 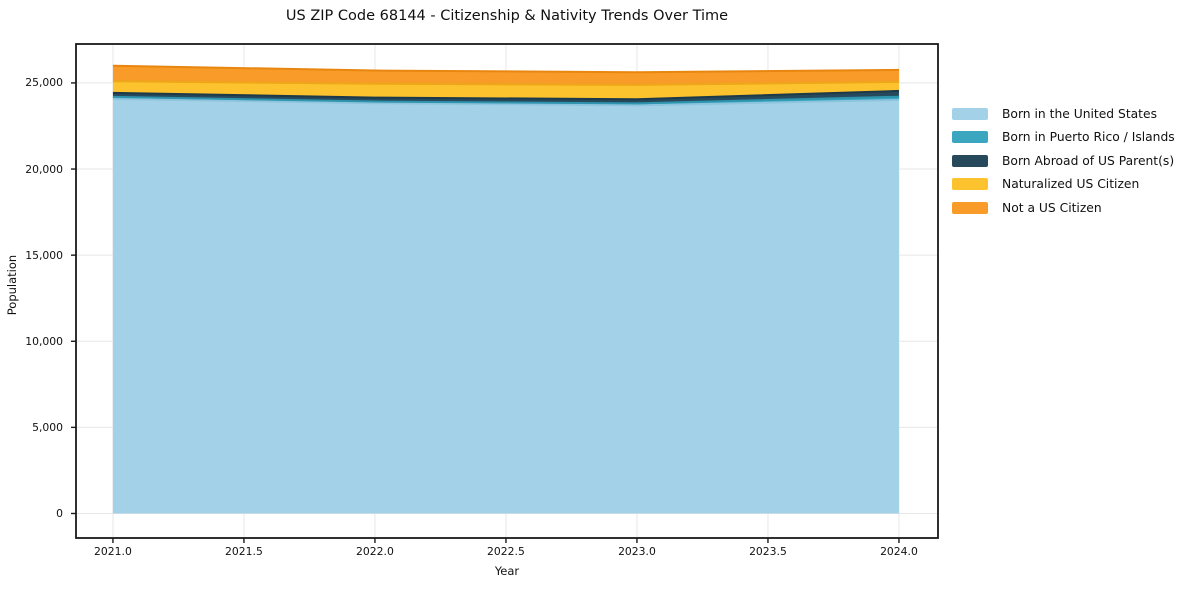 I want to click on area-edge-born-in-the-united-states, so click(x=505, y=102).